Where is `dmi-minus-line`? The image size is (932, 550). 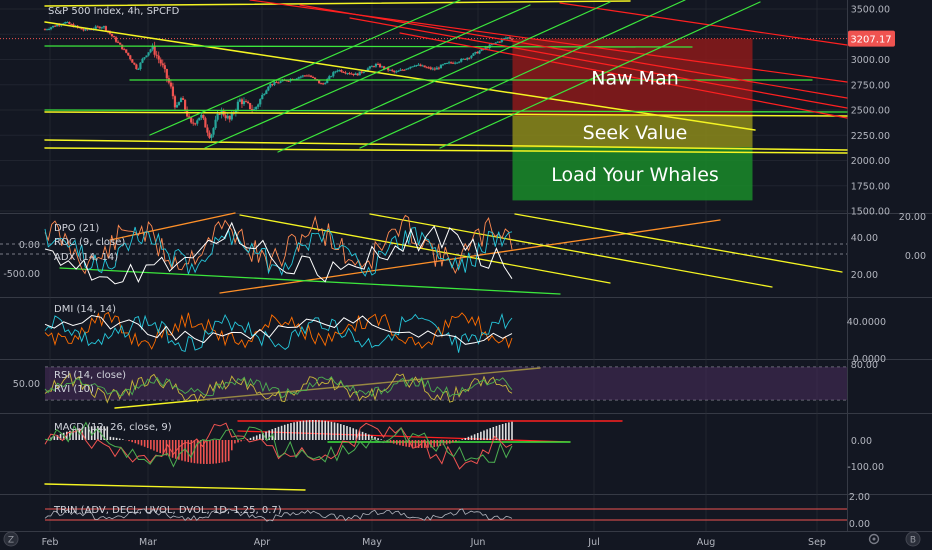
dmi-minus-line is located at coordinates (278, 332).